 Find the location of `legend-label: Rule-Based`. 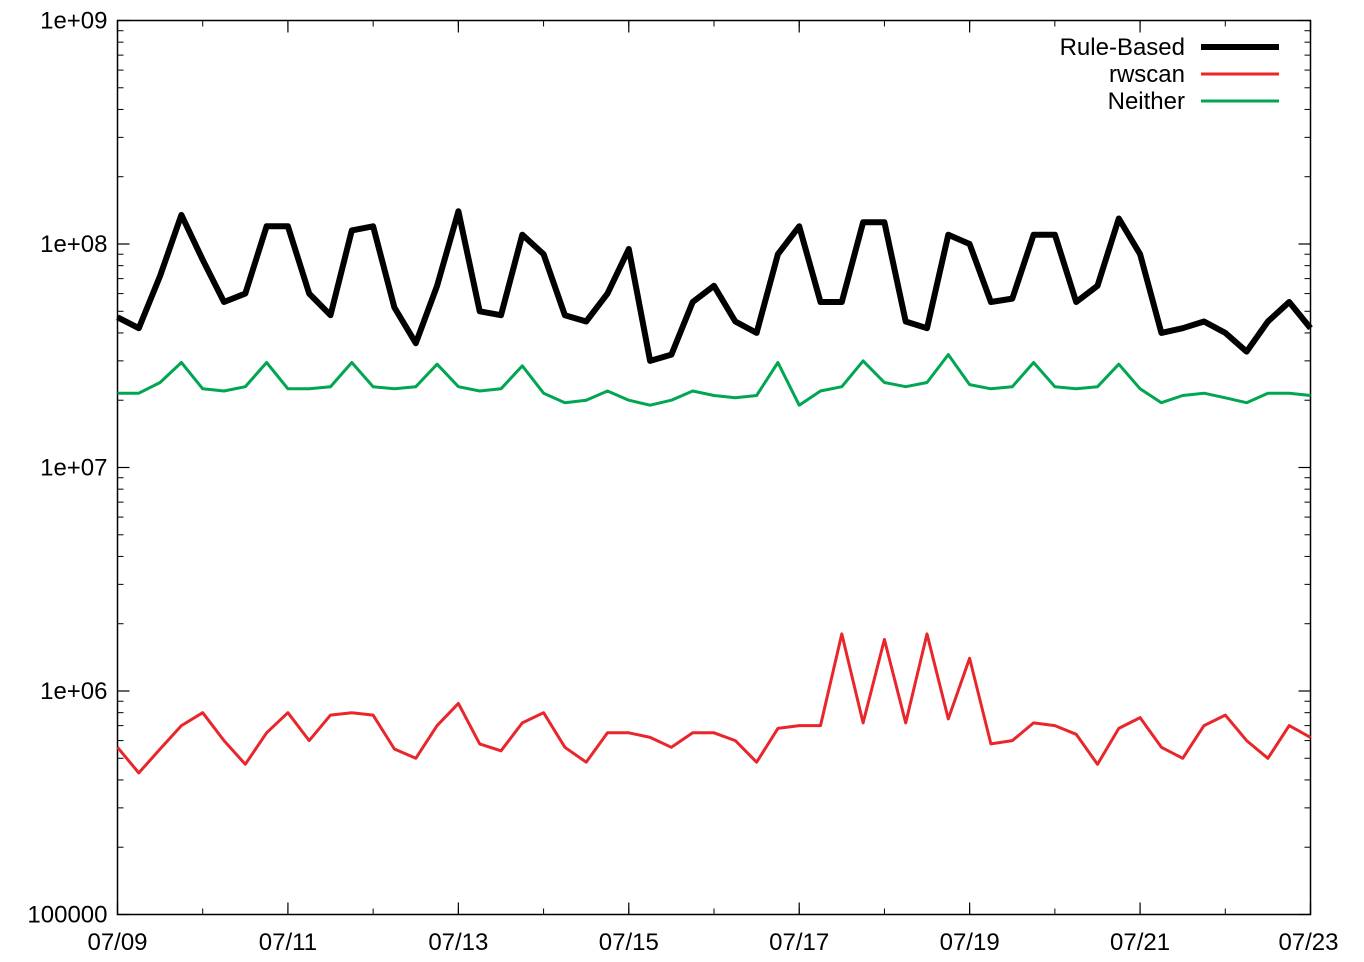

legend-label: Rule-Based is located at coordinates (1122, 47).